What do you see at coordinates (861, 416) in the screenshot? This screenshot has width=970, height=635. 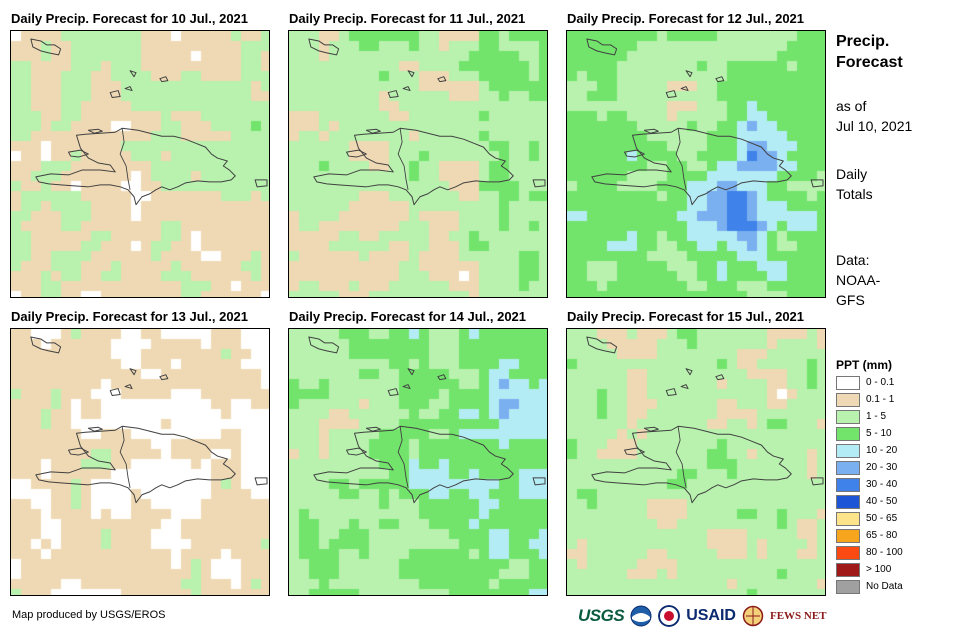 I see `legend-item: 1 - 5` at bounding box center [861, 416].